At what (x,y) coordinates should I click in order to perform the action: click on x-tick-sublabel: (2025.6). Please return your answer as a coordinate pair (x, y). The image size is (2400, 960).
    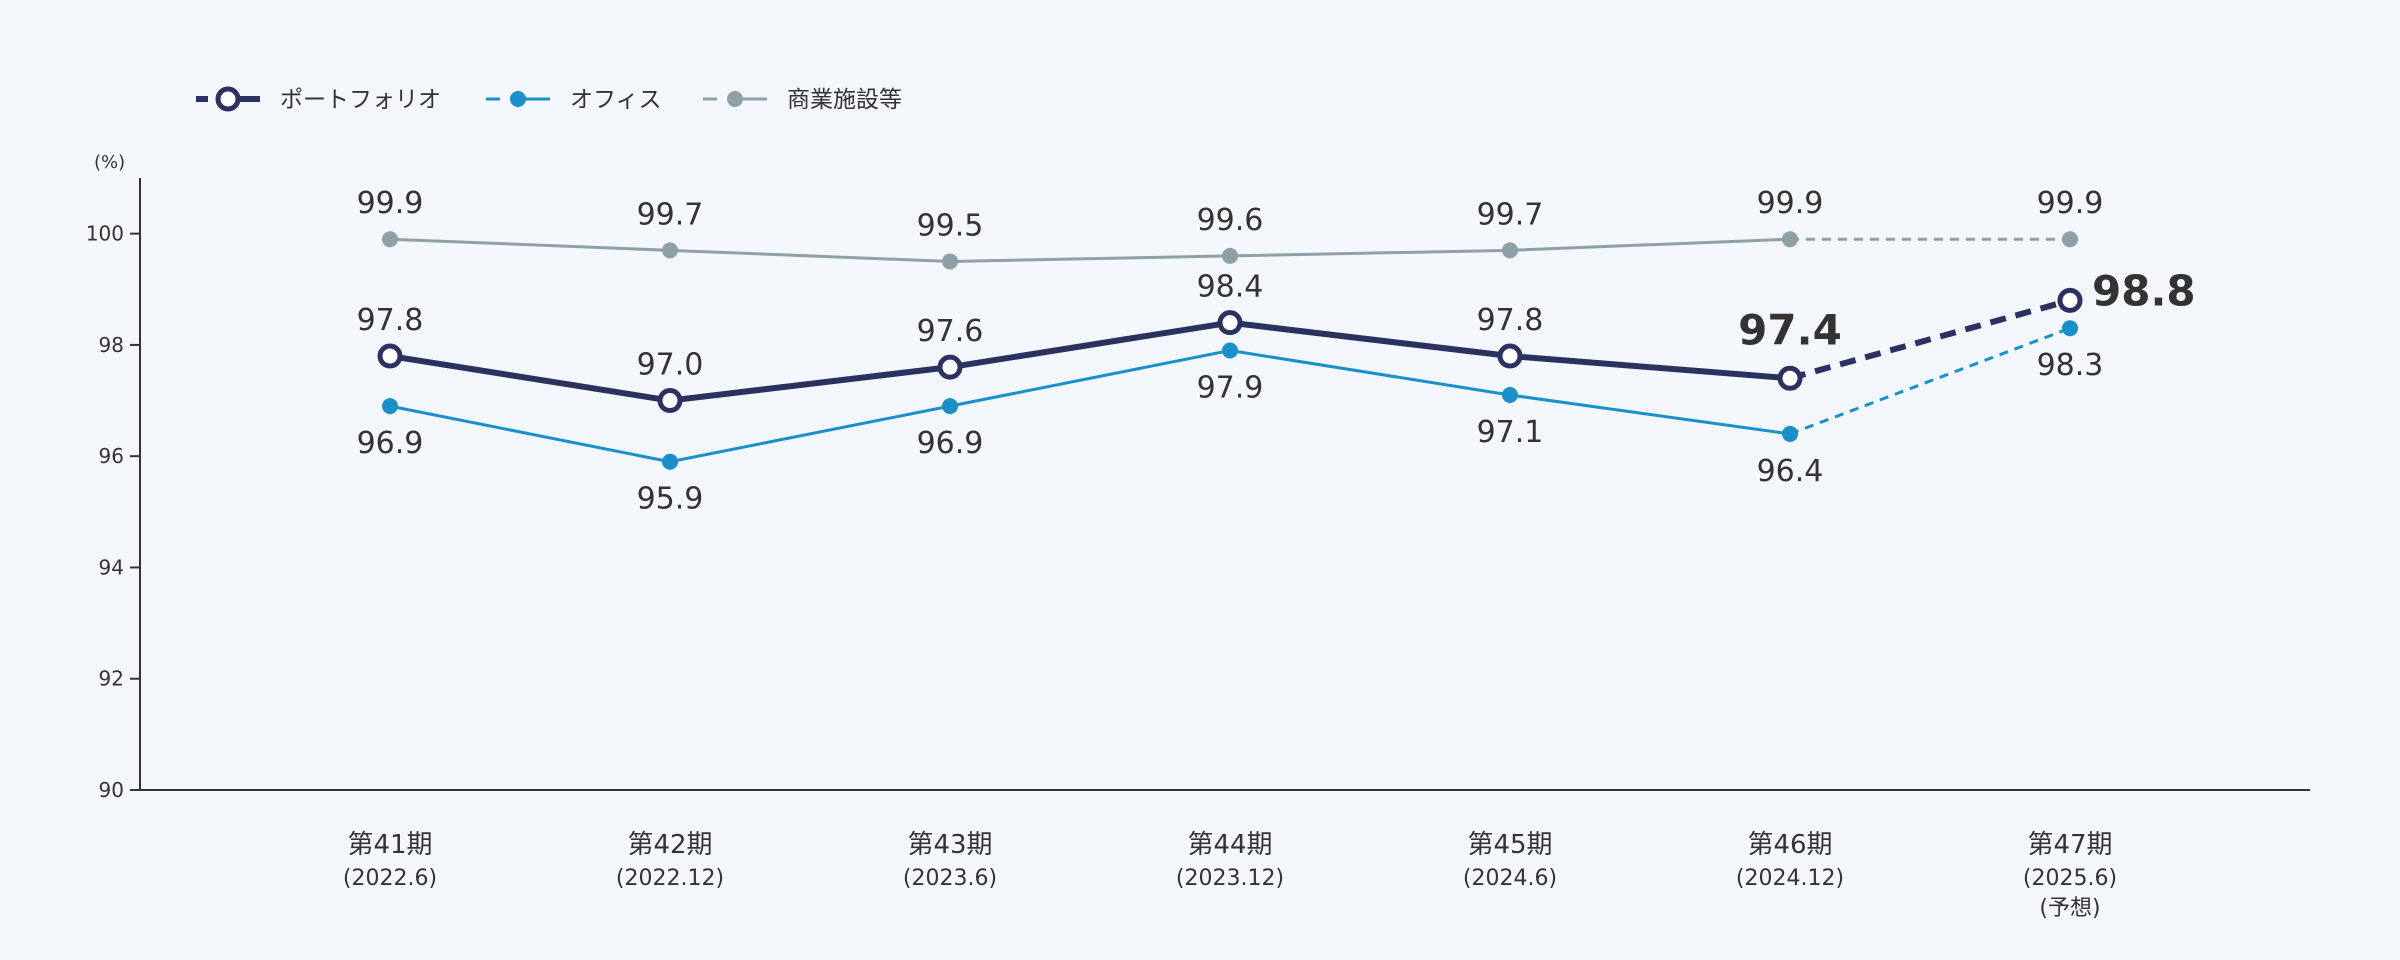
    Looking at the image, I should click on (2070, 878).